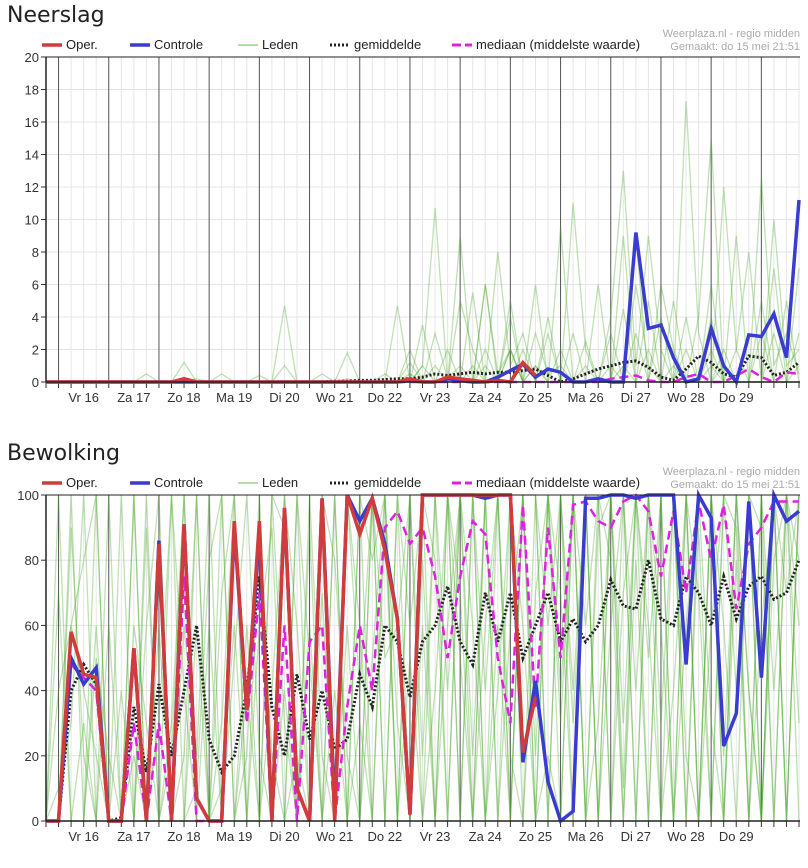 This screenshot has height=868, width=808. Describe the element at coordinates (35, 350) in the screenshot. I see `y-tick-label: 2` at that location.